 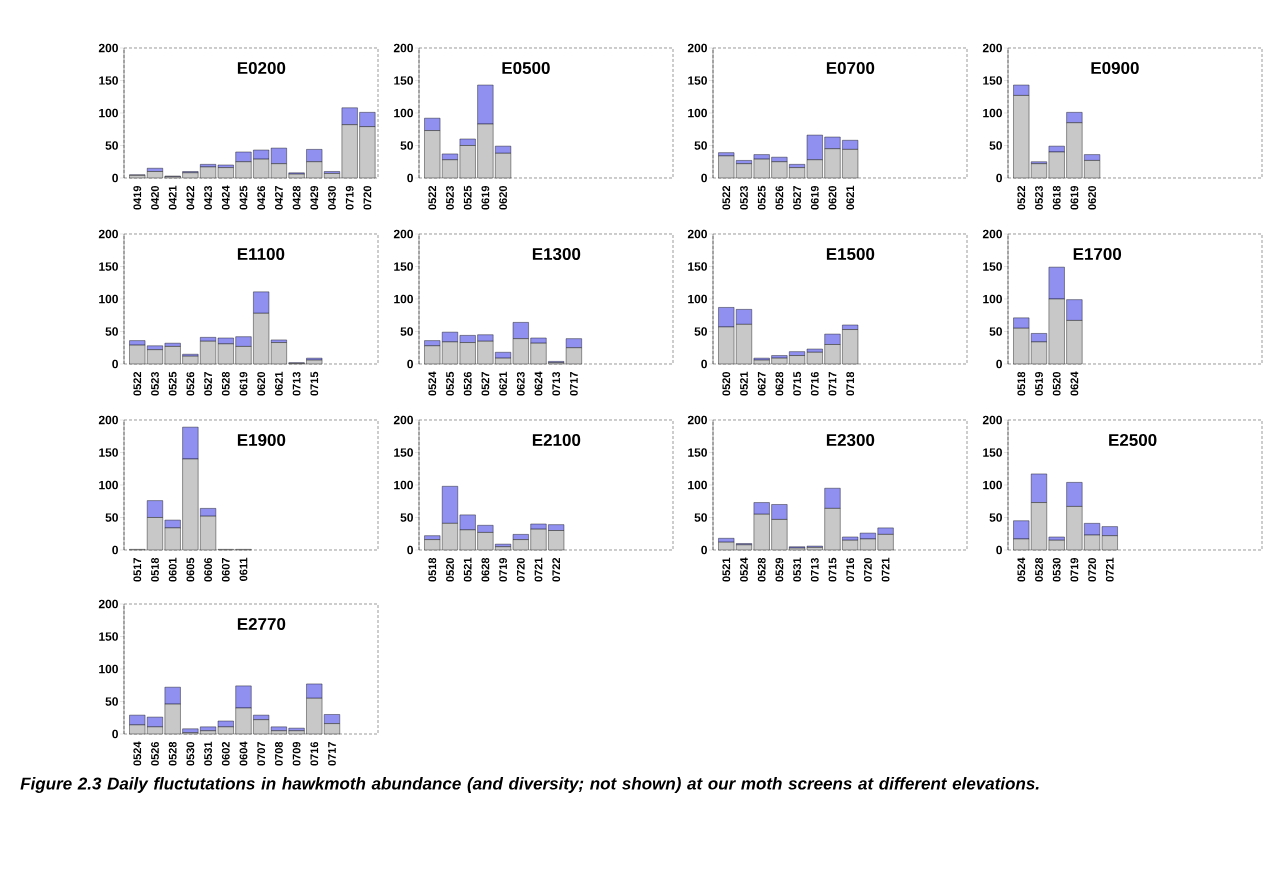 I want to click on text: E0900, so click(x=1115, y=68).